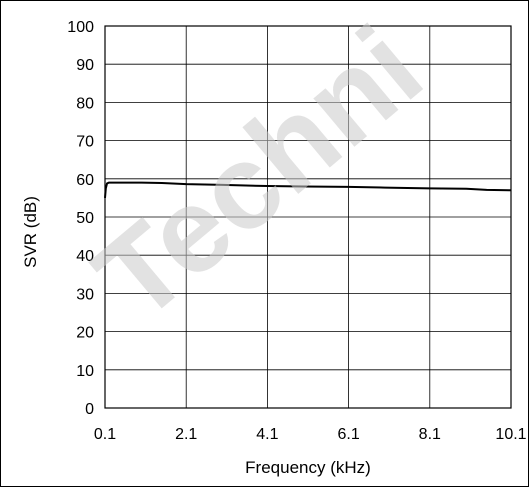  What do you see at coordinates (85, 218) in the screenshot?
I see `y-tick-label: 50` at bounding box center [85, 218].